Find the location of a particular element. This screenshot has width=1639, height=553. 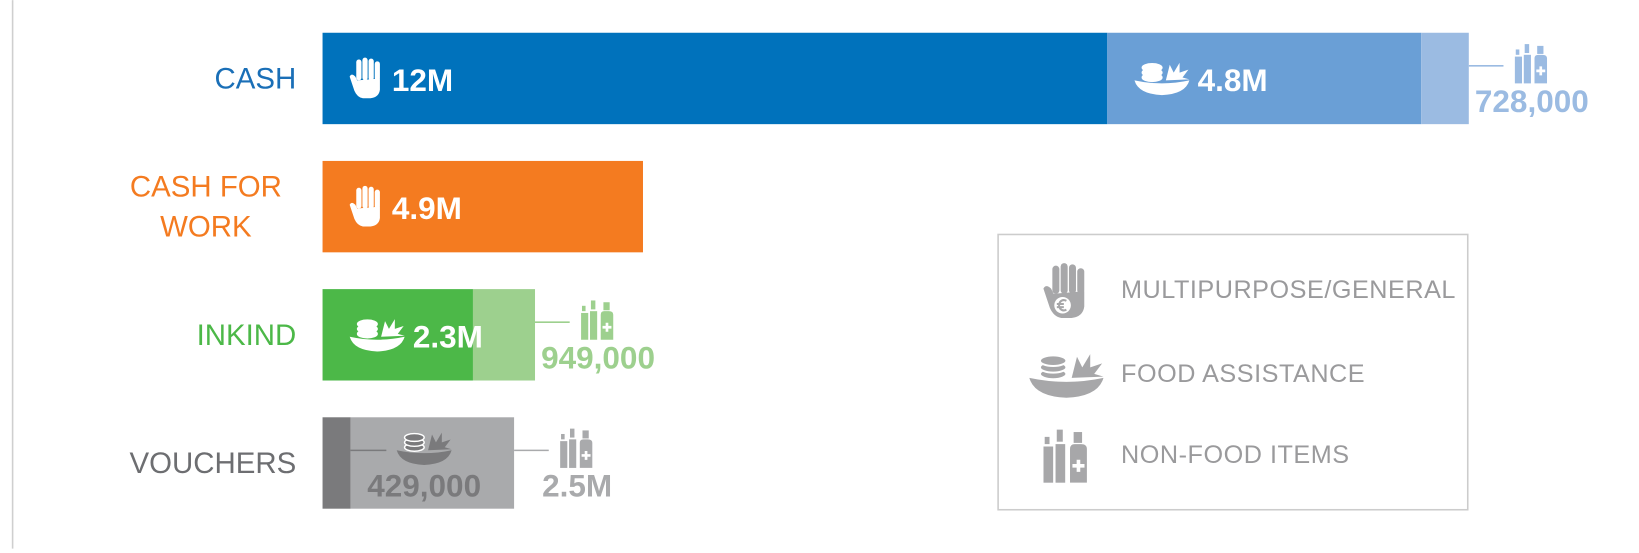

category-label: INKIND is located at coordinates (246, 334).